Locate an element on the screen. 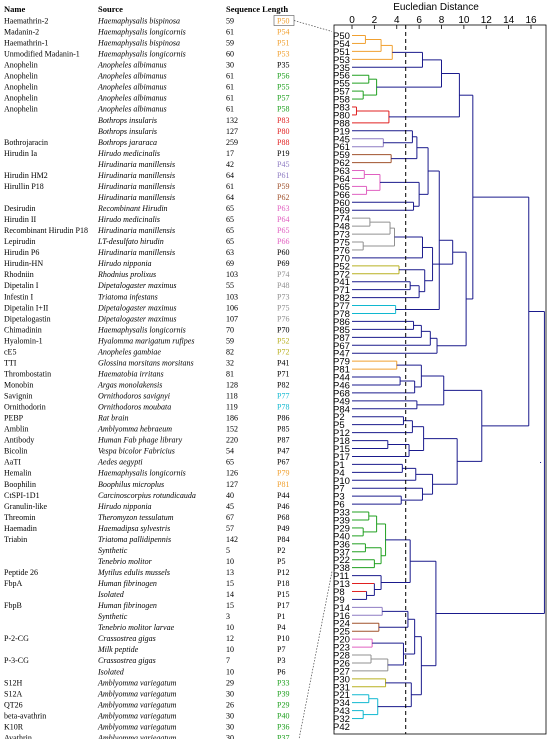  row-name: Haemathrin-1 is located at coordinates (26, 43).